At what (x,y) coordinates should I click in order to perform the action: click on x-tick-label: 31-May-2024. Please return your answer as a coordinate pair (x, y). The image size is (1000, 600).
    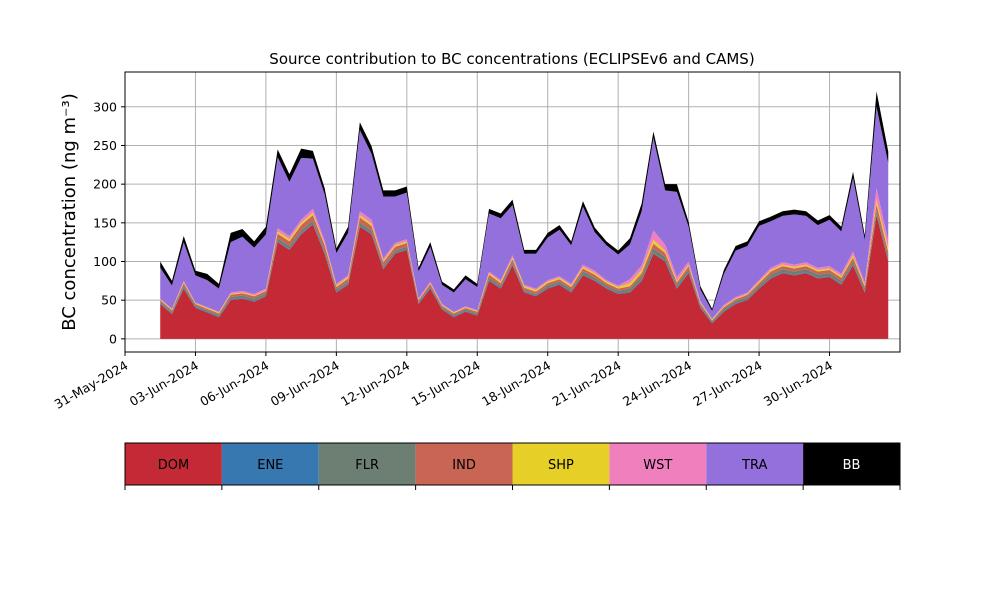
    Looking at the image, I should click on (91, 385).